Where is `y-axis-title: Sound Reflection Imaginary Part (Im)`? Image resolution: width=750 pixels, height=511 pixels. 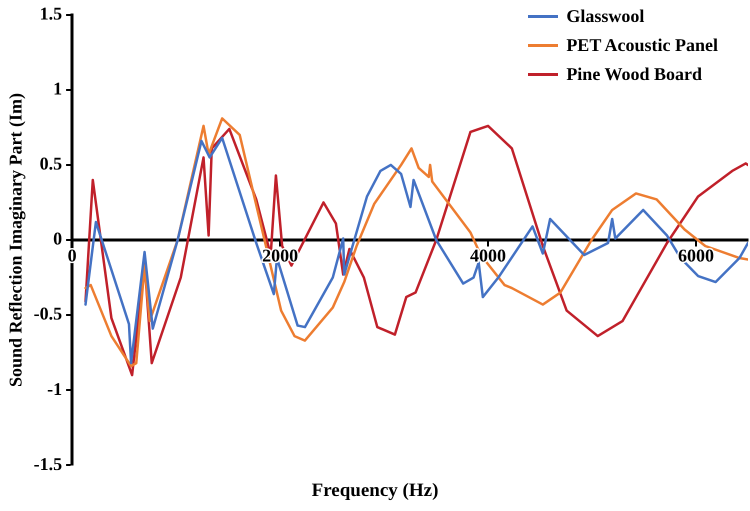 y-axis-title: Sound Reflection Imaginary Part (Im) is located at coordinates (15, 240).